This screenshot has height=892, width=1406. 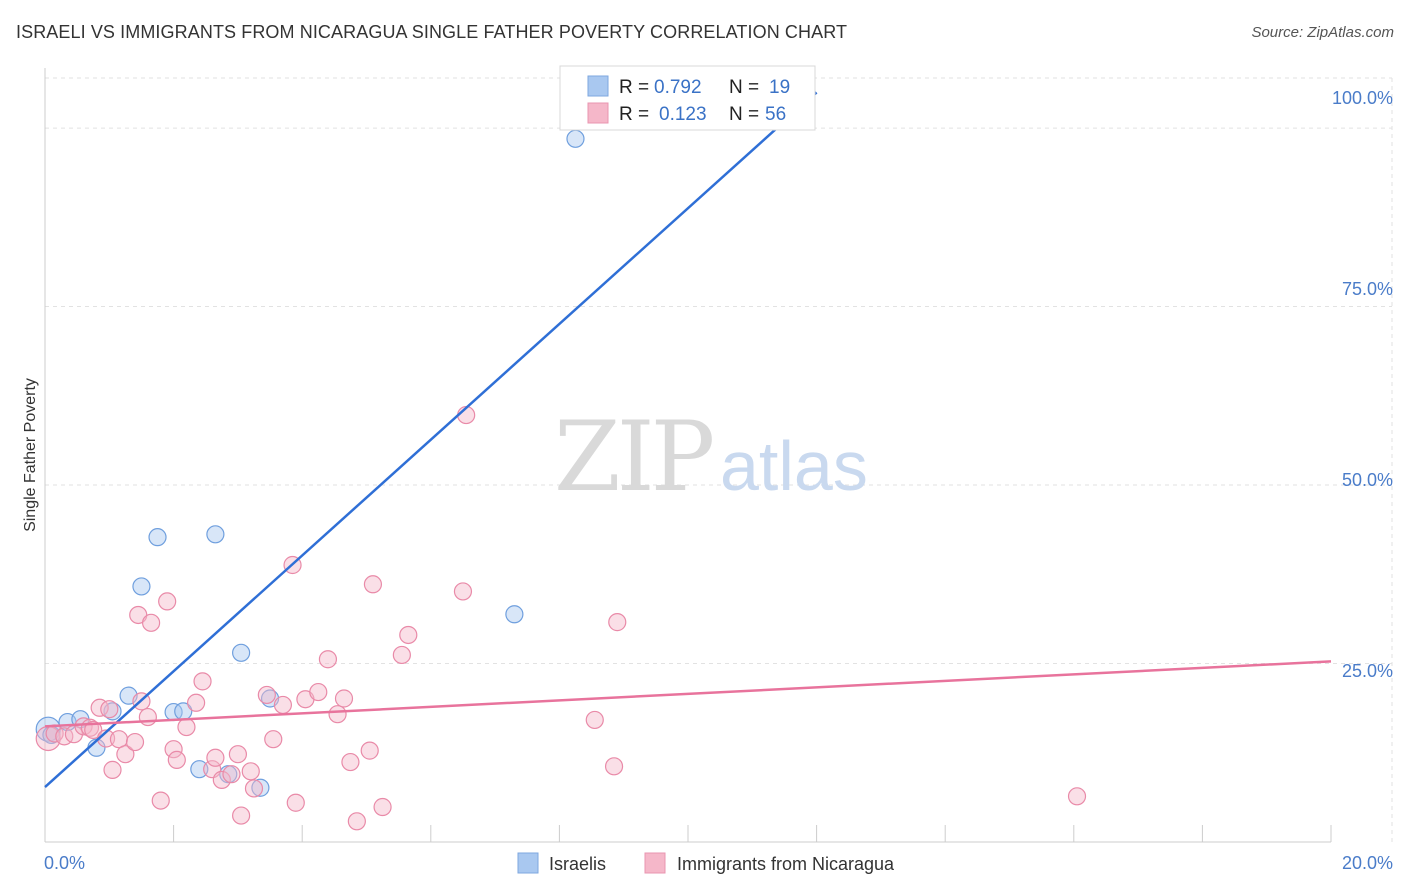 I want to click on stats-legend: R = 0.792 N = 19 R = 0.123 N = 56, so click(x=687, y=98).